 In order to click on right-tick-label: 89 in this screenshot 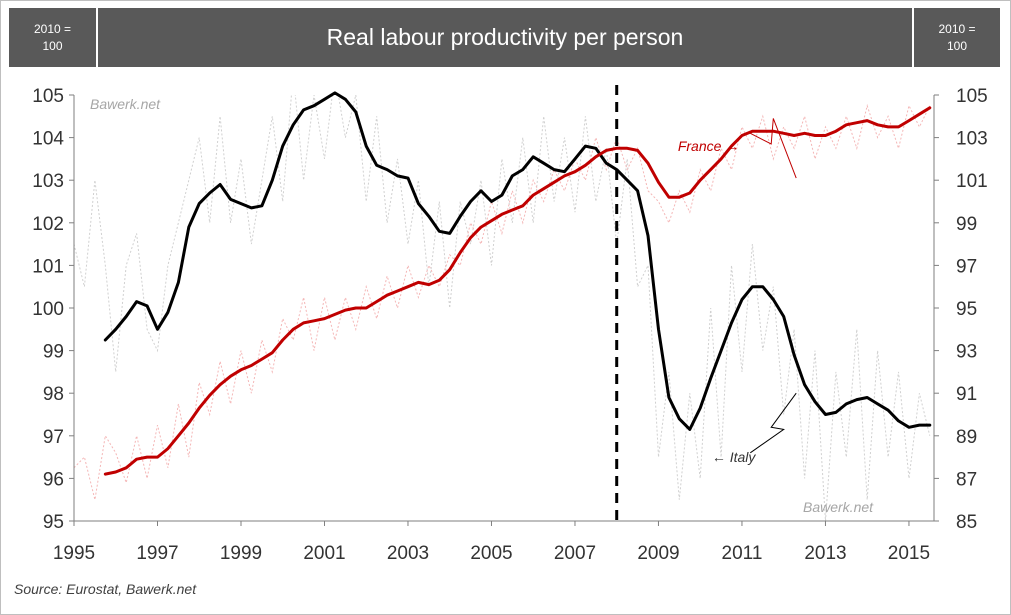, I will do `click(966, 437)`.